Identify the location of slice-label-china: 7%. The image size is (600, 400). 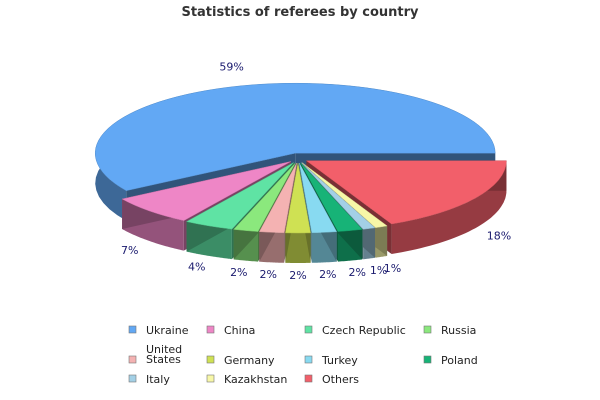
(129, 250).